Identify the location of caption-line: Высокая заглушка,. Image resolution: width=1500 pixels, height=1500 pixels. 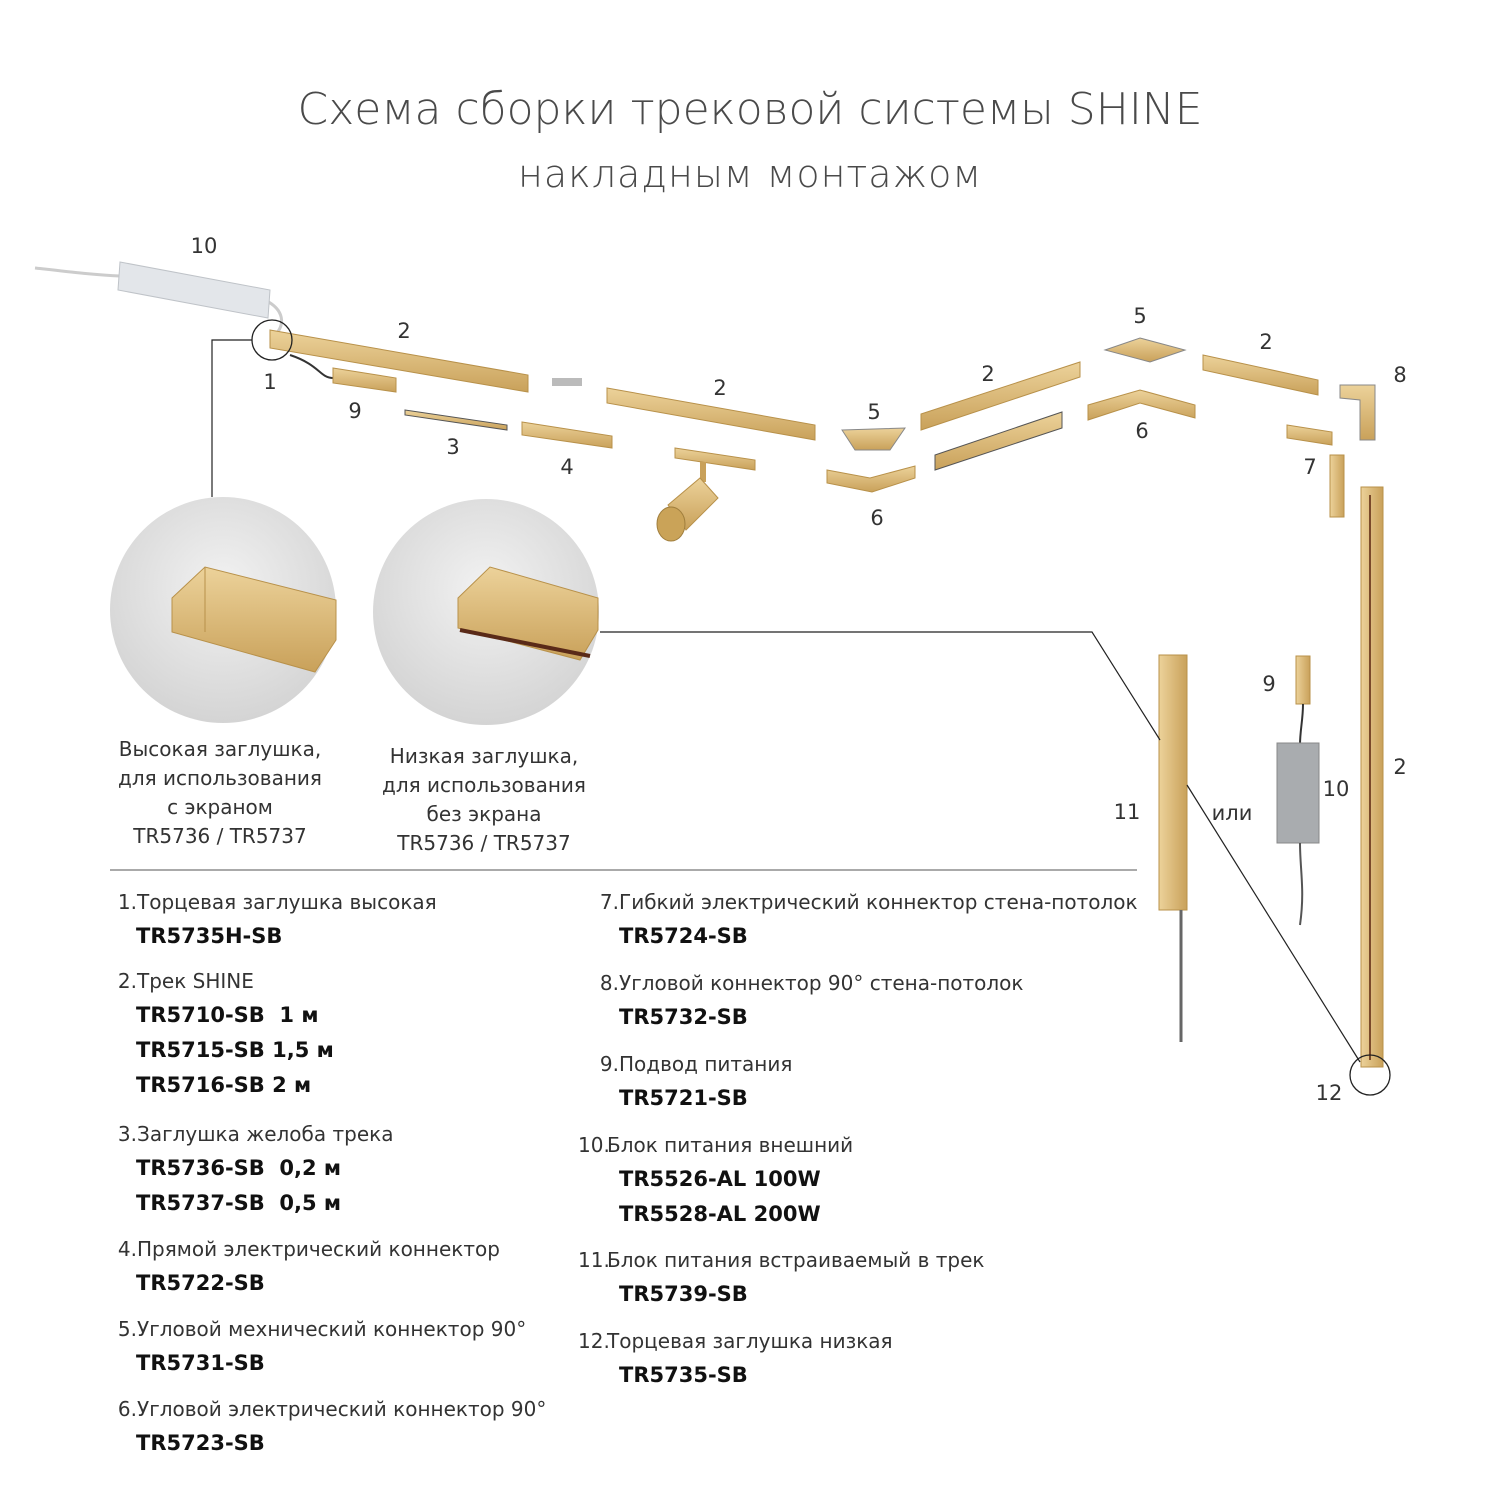
(220, 749).